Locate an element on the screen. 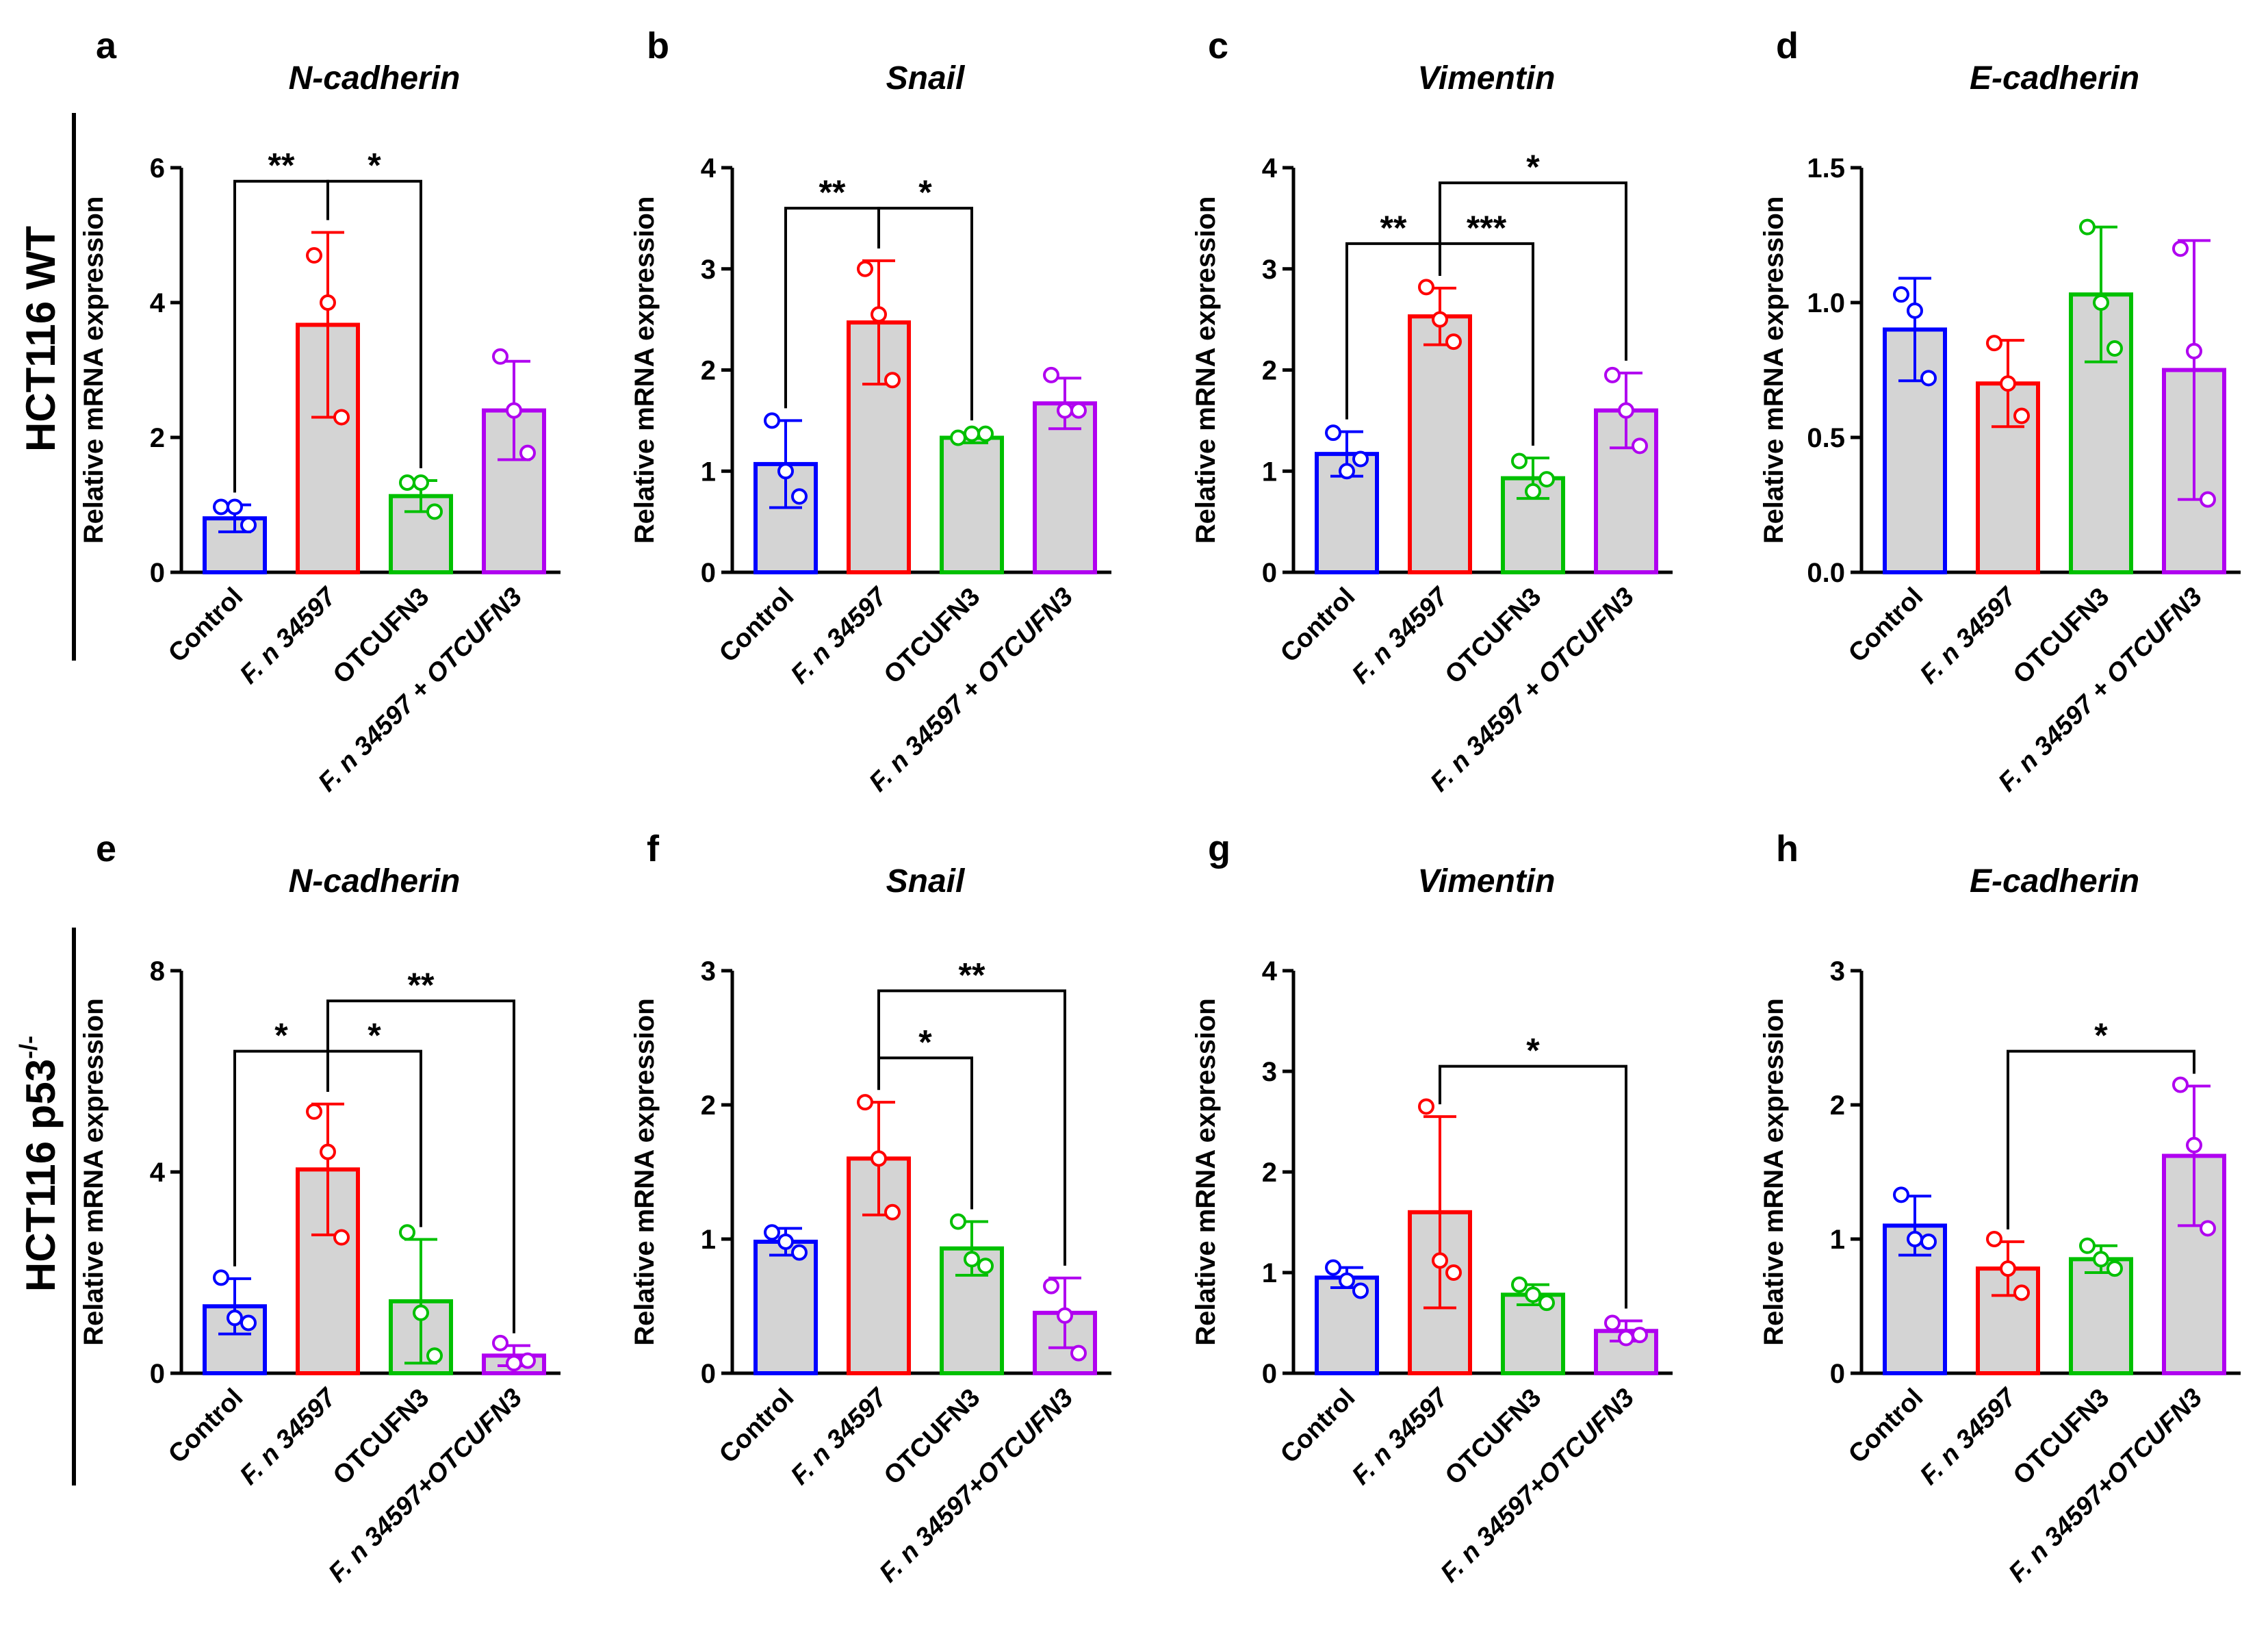 The height and width of the screenshot is (1645, 2268). panel-letter: b is located at coordinates (658, 46).